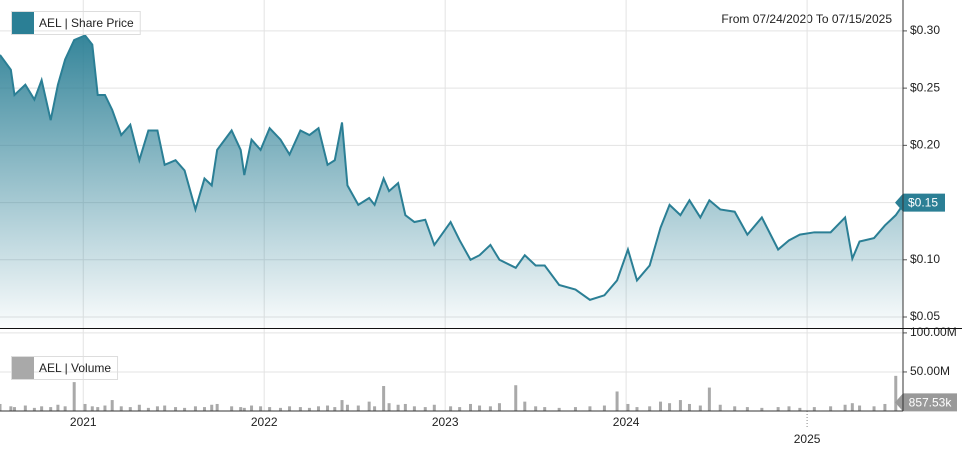 The image size is (962, 456). What do you see at coordinates (925, 30) in the screenshot?
I see `y-tick-label: $0.30` at bounding box center [925, 30].